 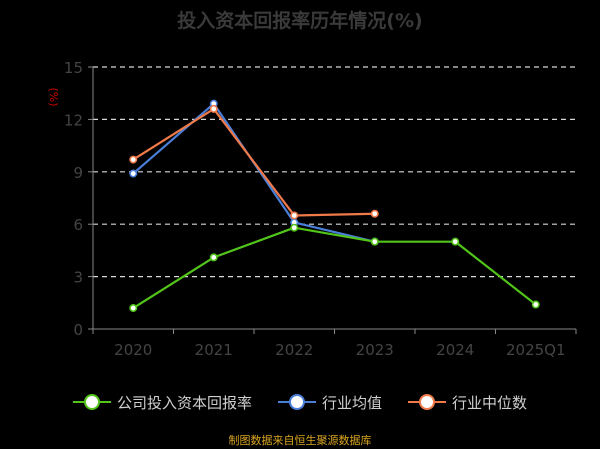 I want to click on legend-label: 公司投入资本回报率, so click(x=184, y=402).